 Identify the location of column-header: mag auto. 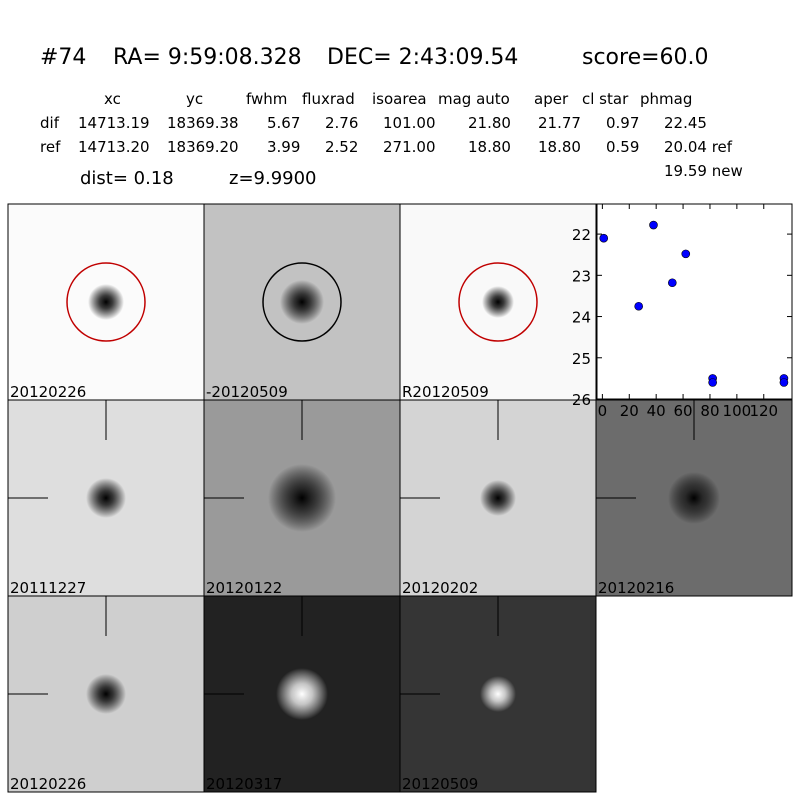
(474, 99).